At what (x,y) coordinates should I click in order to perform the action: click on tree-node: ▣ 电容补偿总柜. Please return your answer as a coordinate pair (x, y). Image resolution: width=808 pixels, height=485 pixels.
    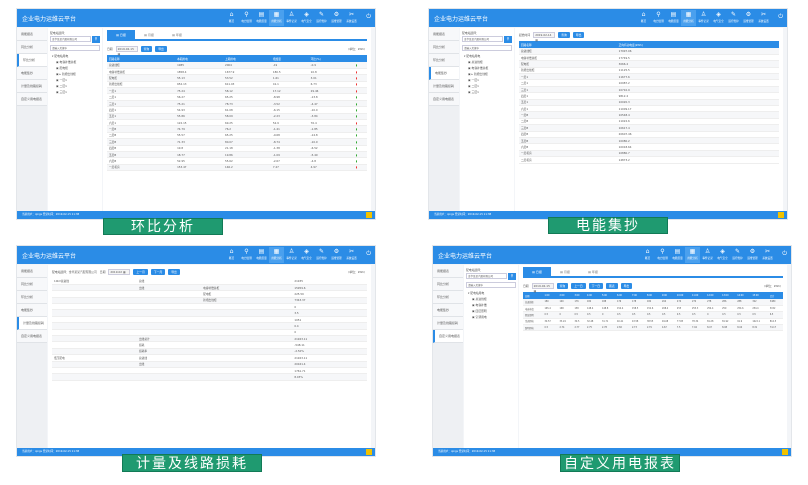
    Looking at the image, I should click on (478, 68).